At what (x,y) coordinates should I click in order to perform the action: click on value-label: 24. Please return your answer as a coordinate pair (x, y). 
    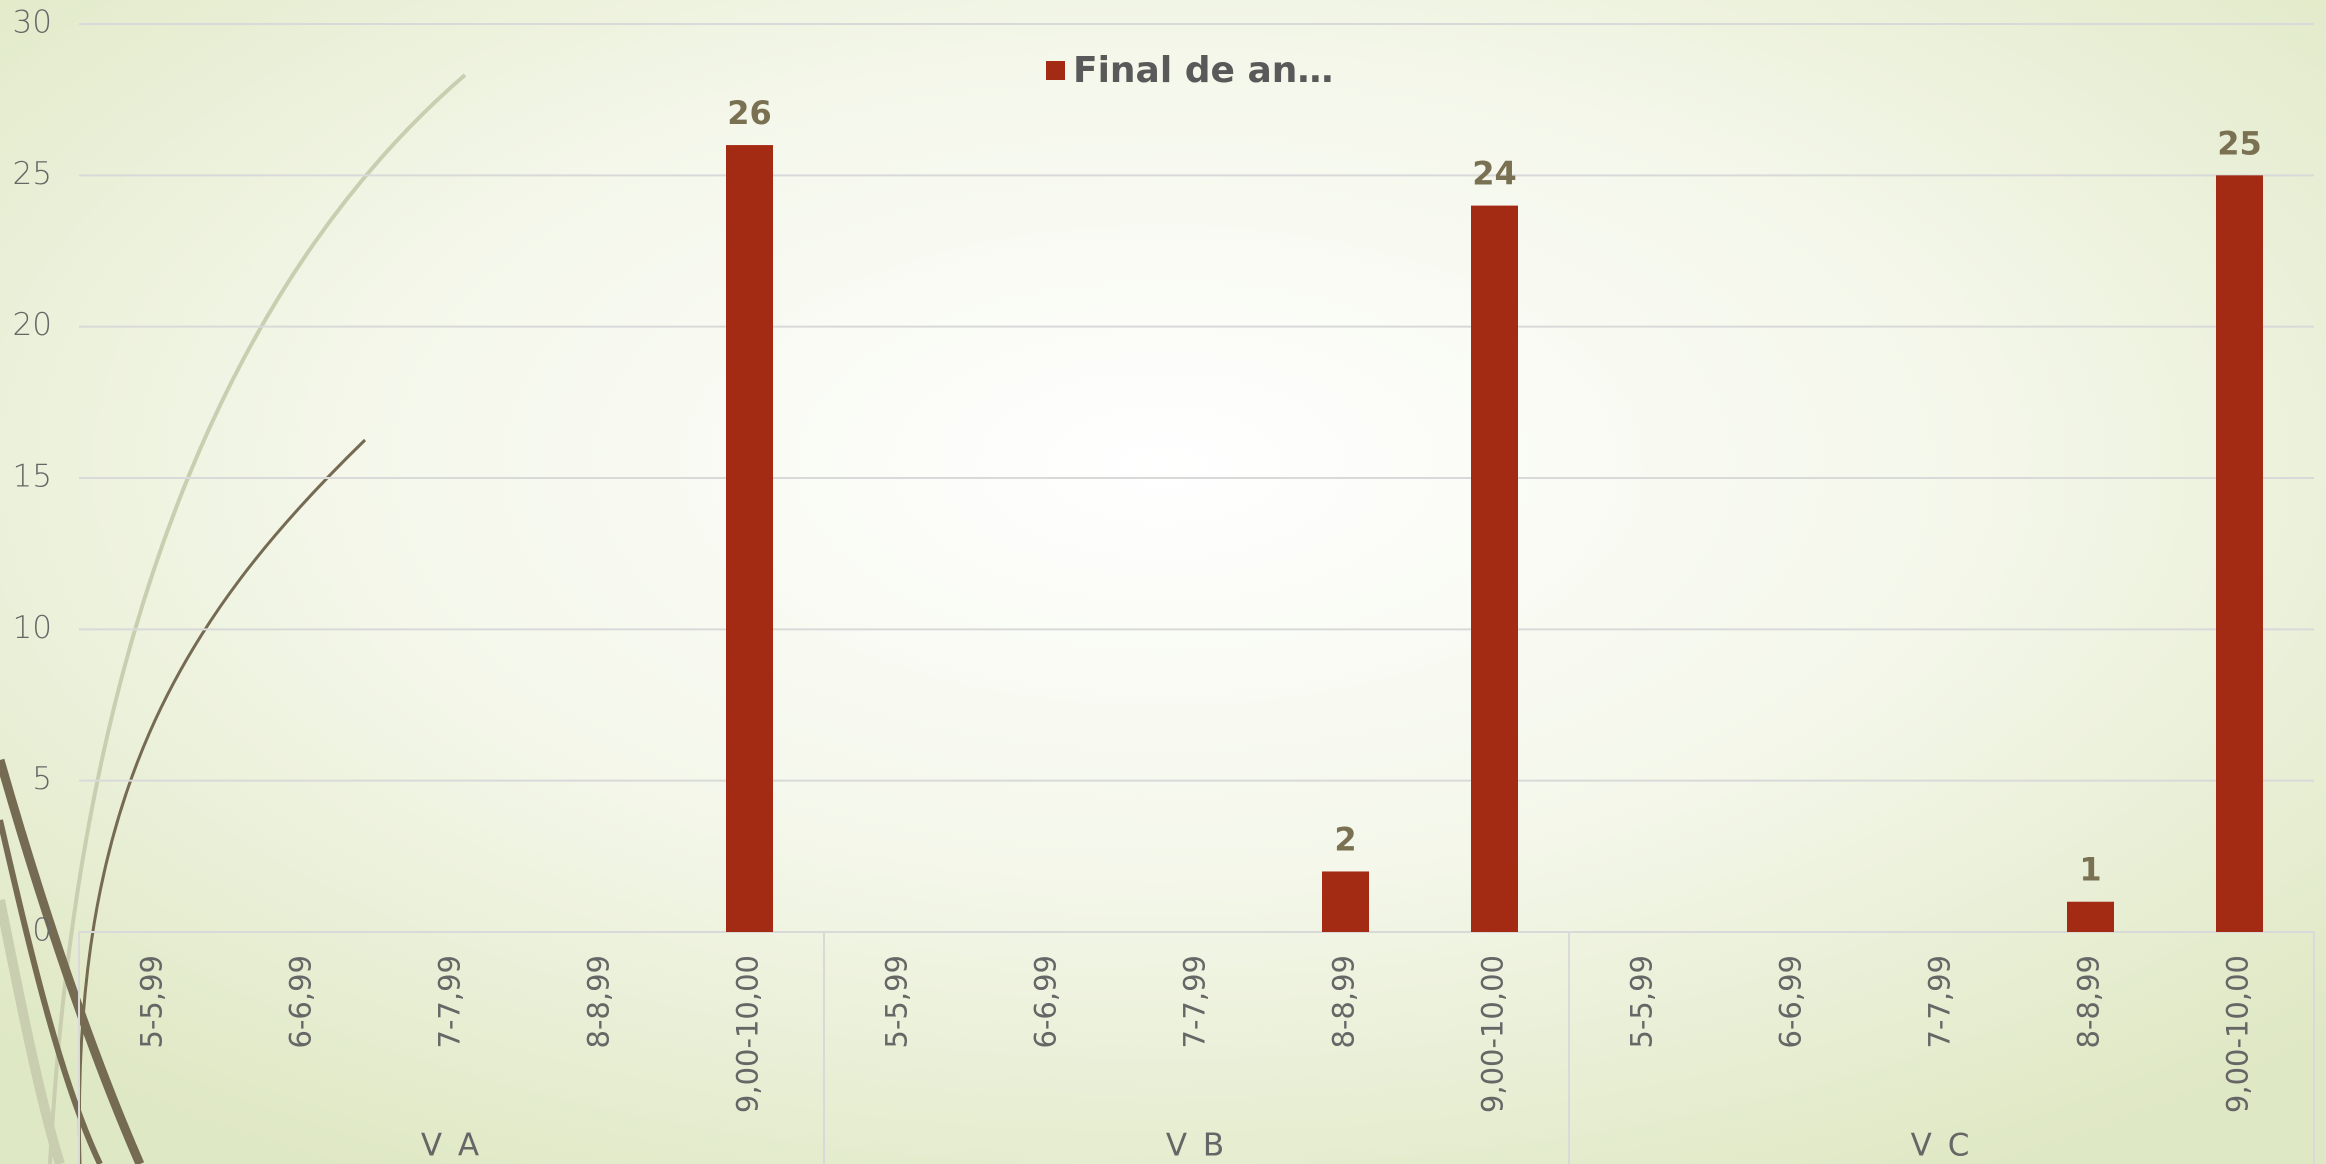
    Looking at the image, I should click on (1494, 174).